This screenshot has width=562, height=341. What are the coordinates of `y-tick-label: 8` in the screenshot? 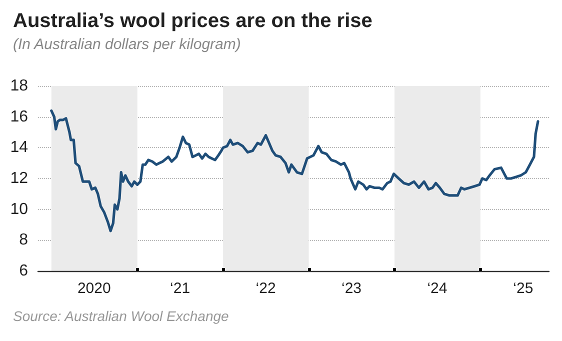 It's located at (23, 240).